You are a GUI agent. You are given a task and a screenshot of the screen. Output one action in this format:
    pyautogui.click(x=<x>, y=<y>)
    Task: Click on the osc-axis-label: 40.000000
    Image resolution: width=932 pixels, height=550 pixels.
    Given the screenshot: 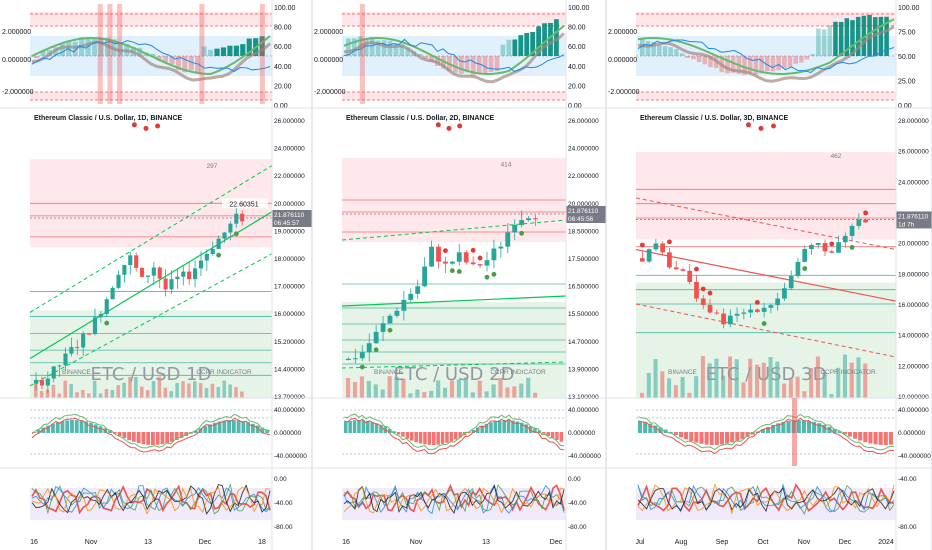 What is the action you would take?
    pyautogui.click(x=583, y=410)
    